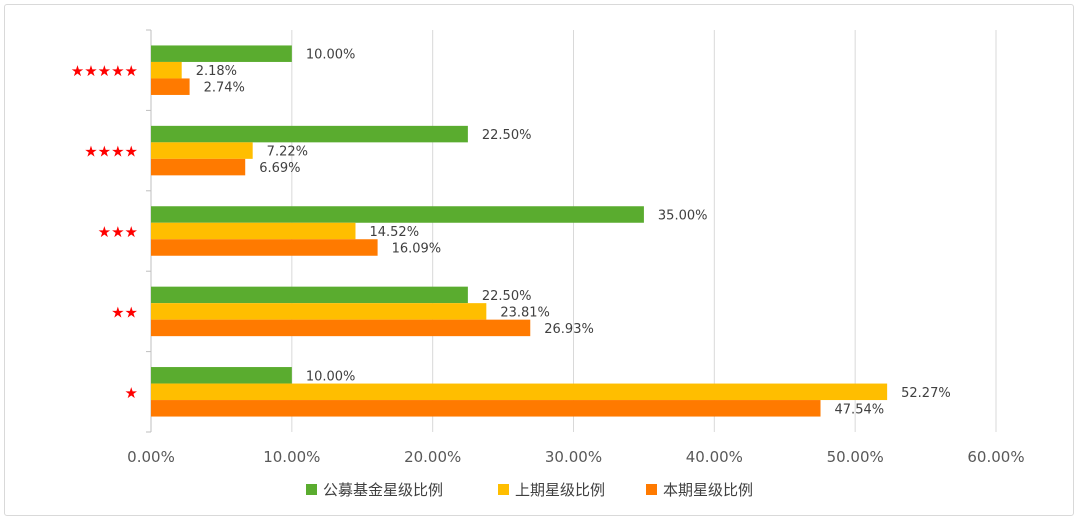 The image size is (1080, 522). I want to click on category-label: ★, so click(131, 393).